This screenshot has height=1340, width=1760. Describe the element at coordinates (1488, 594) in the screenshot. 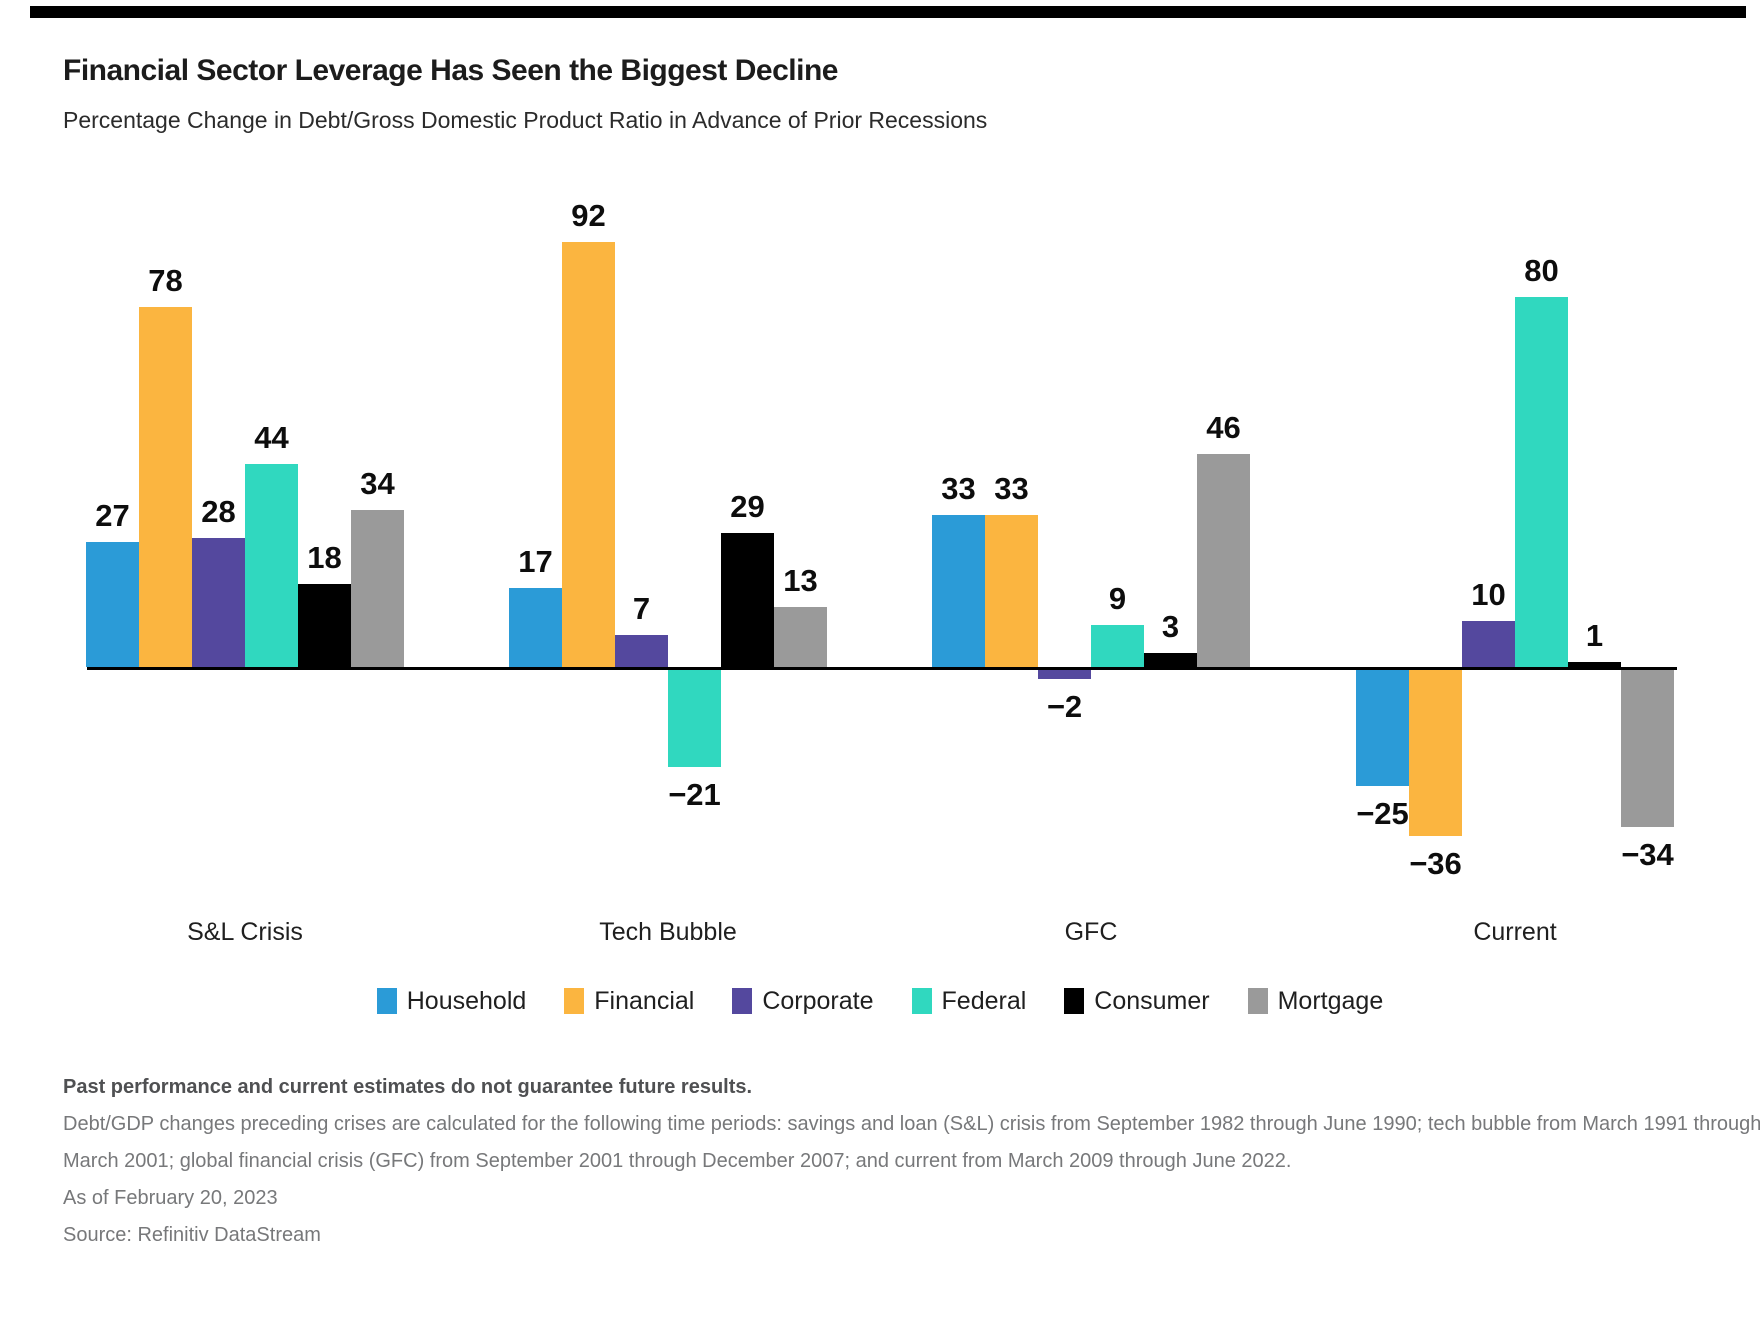

I see `value-label-corporate-4: 10` at that location.